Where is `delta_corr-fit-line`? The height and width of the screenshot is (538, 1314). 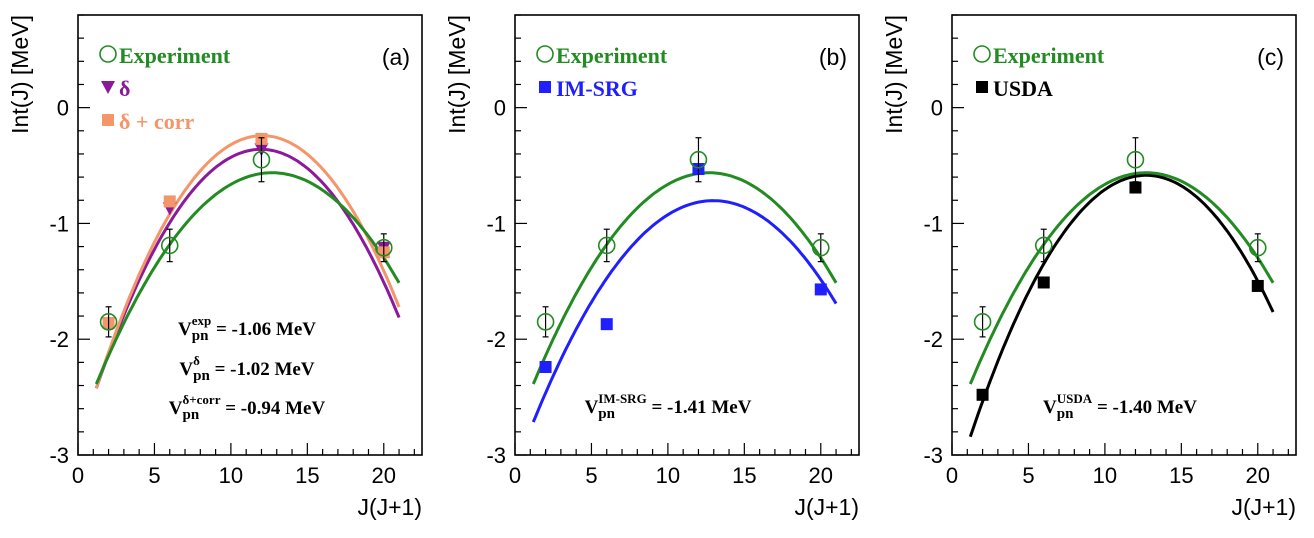 delta_corr-fit-line is located at coordinates (247, 261).